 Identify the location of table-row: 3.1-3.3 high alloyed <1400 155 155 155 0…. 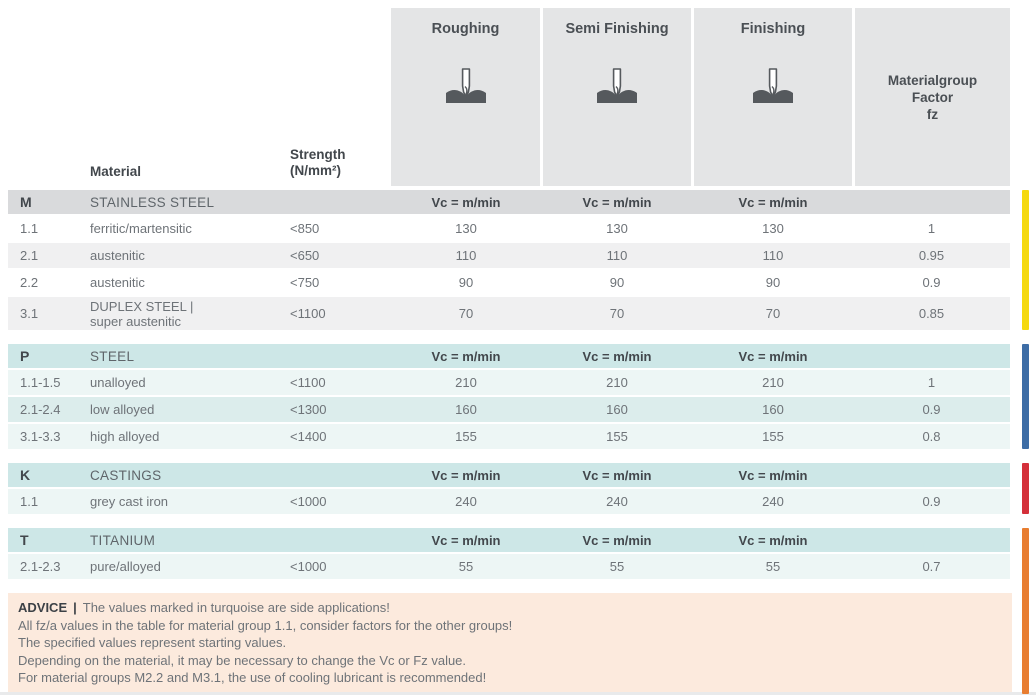
(509, 436).